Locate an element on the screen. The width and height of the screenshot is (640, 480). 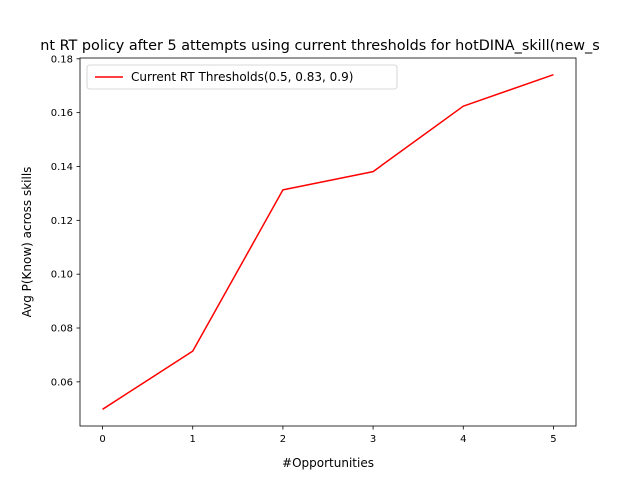
y-tick-label: 0.12 is located at coordinates (62, 221).